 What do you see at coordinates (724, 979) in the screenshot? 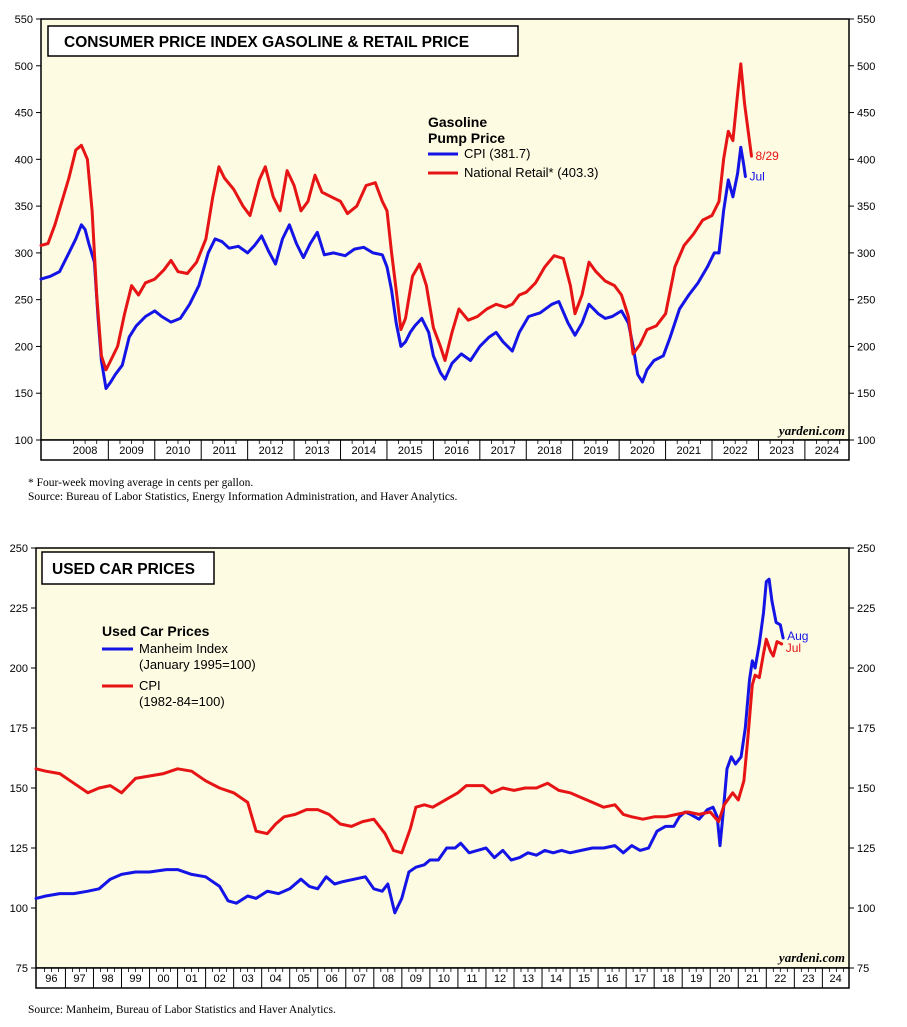
I see `chart2-x-tick-label: 20` at bounding box center [724, 979].